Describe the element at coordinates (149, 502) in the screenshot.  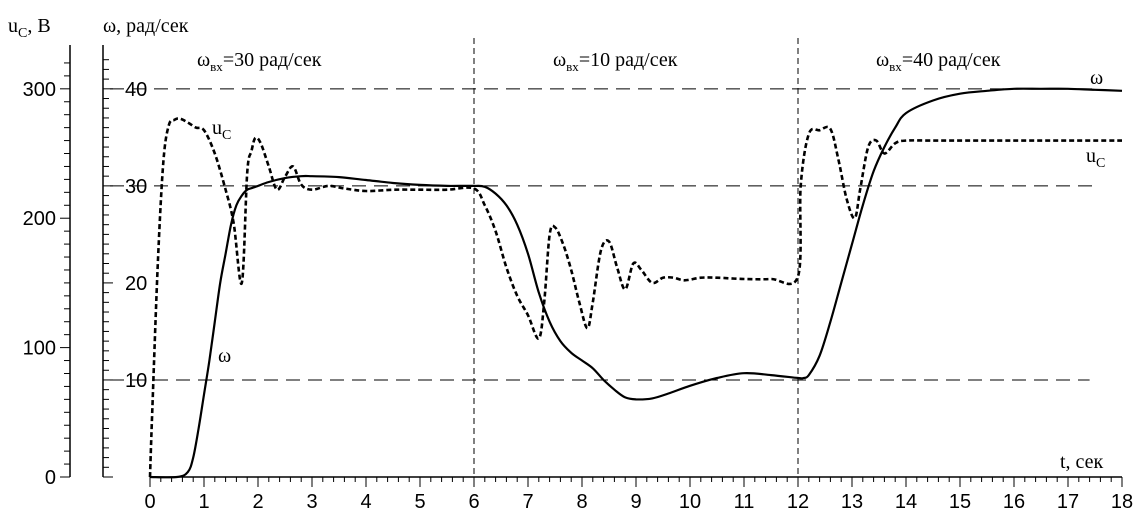
I see `time-tick-label: 0` at that location.